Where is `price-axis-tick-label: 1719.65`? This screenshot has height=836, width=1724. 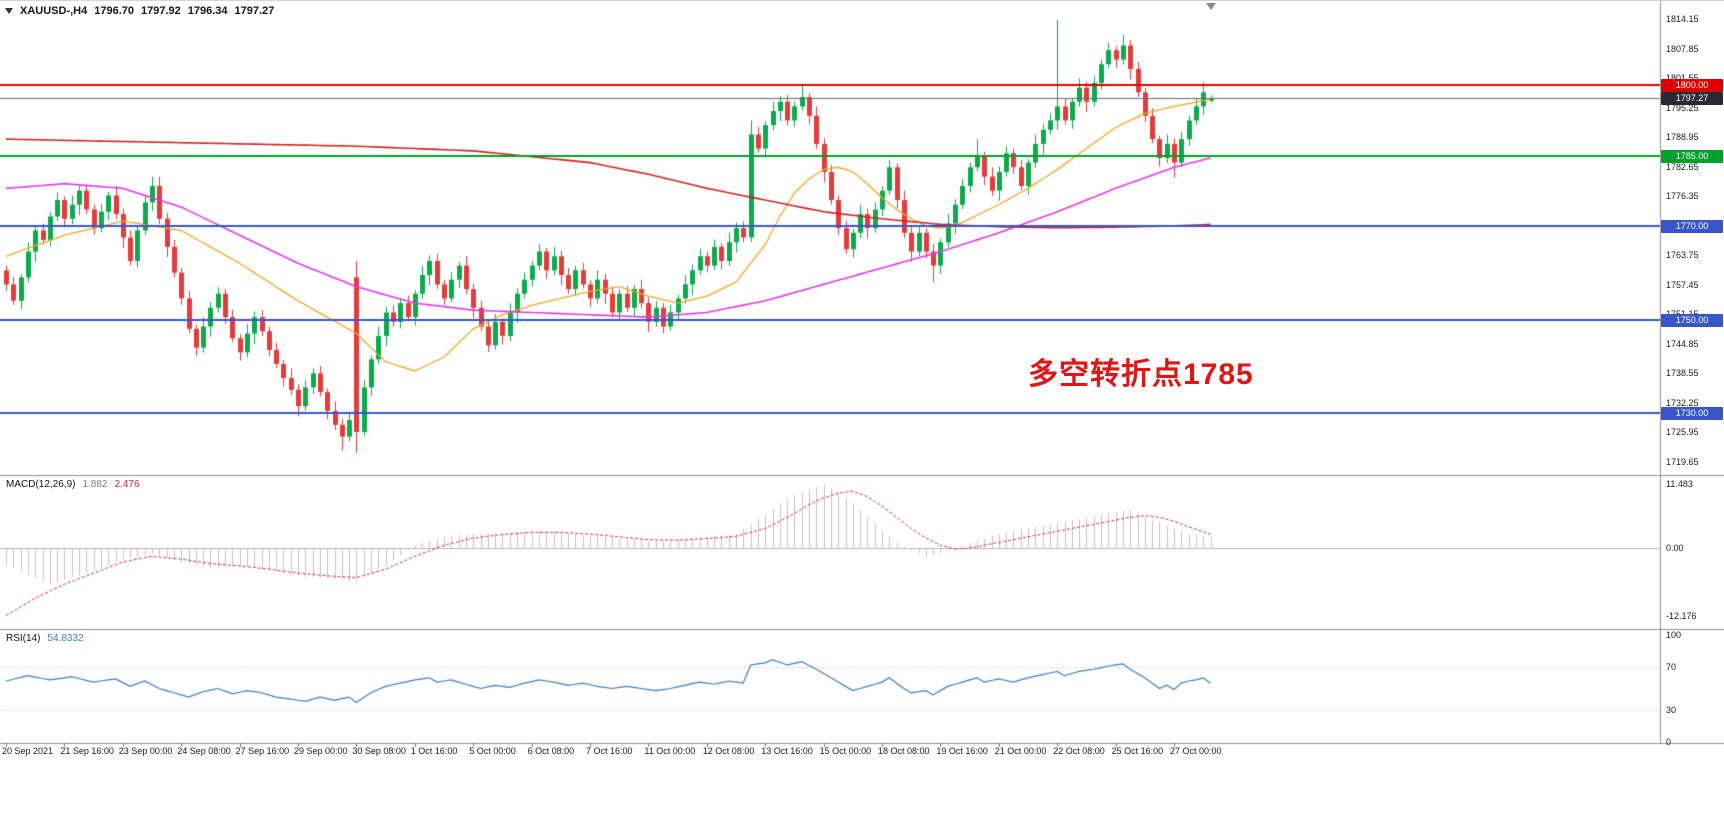
price-axis-tick-label: 1719.65 is located at coordinates (1682, 461).